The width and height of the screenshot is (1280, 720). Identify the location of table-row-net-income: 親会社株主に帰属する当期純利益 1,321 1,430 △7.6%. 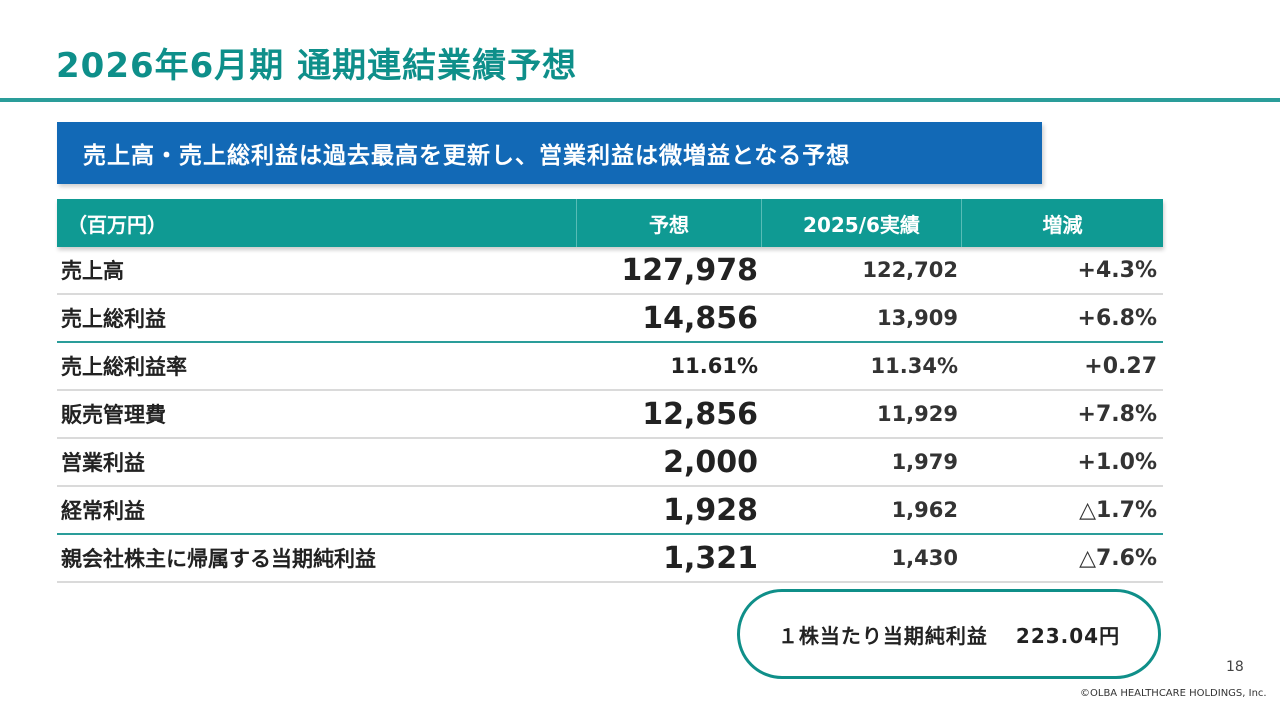
(610, 559).